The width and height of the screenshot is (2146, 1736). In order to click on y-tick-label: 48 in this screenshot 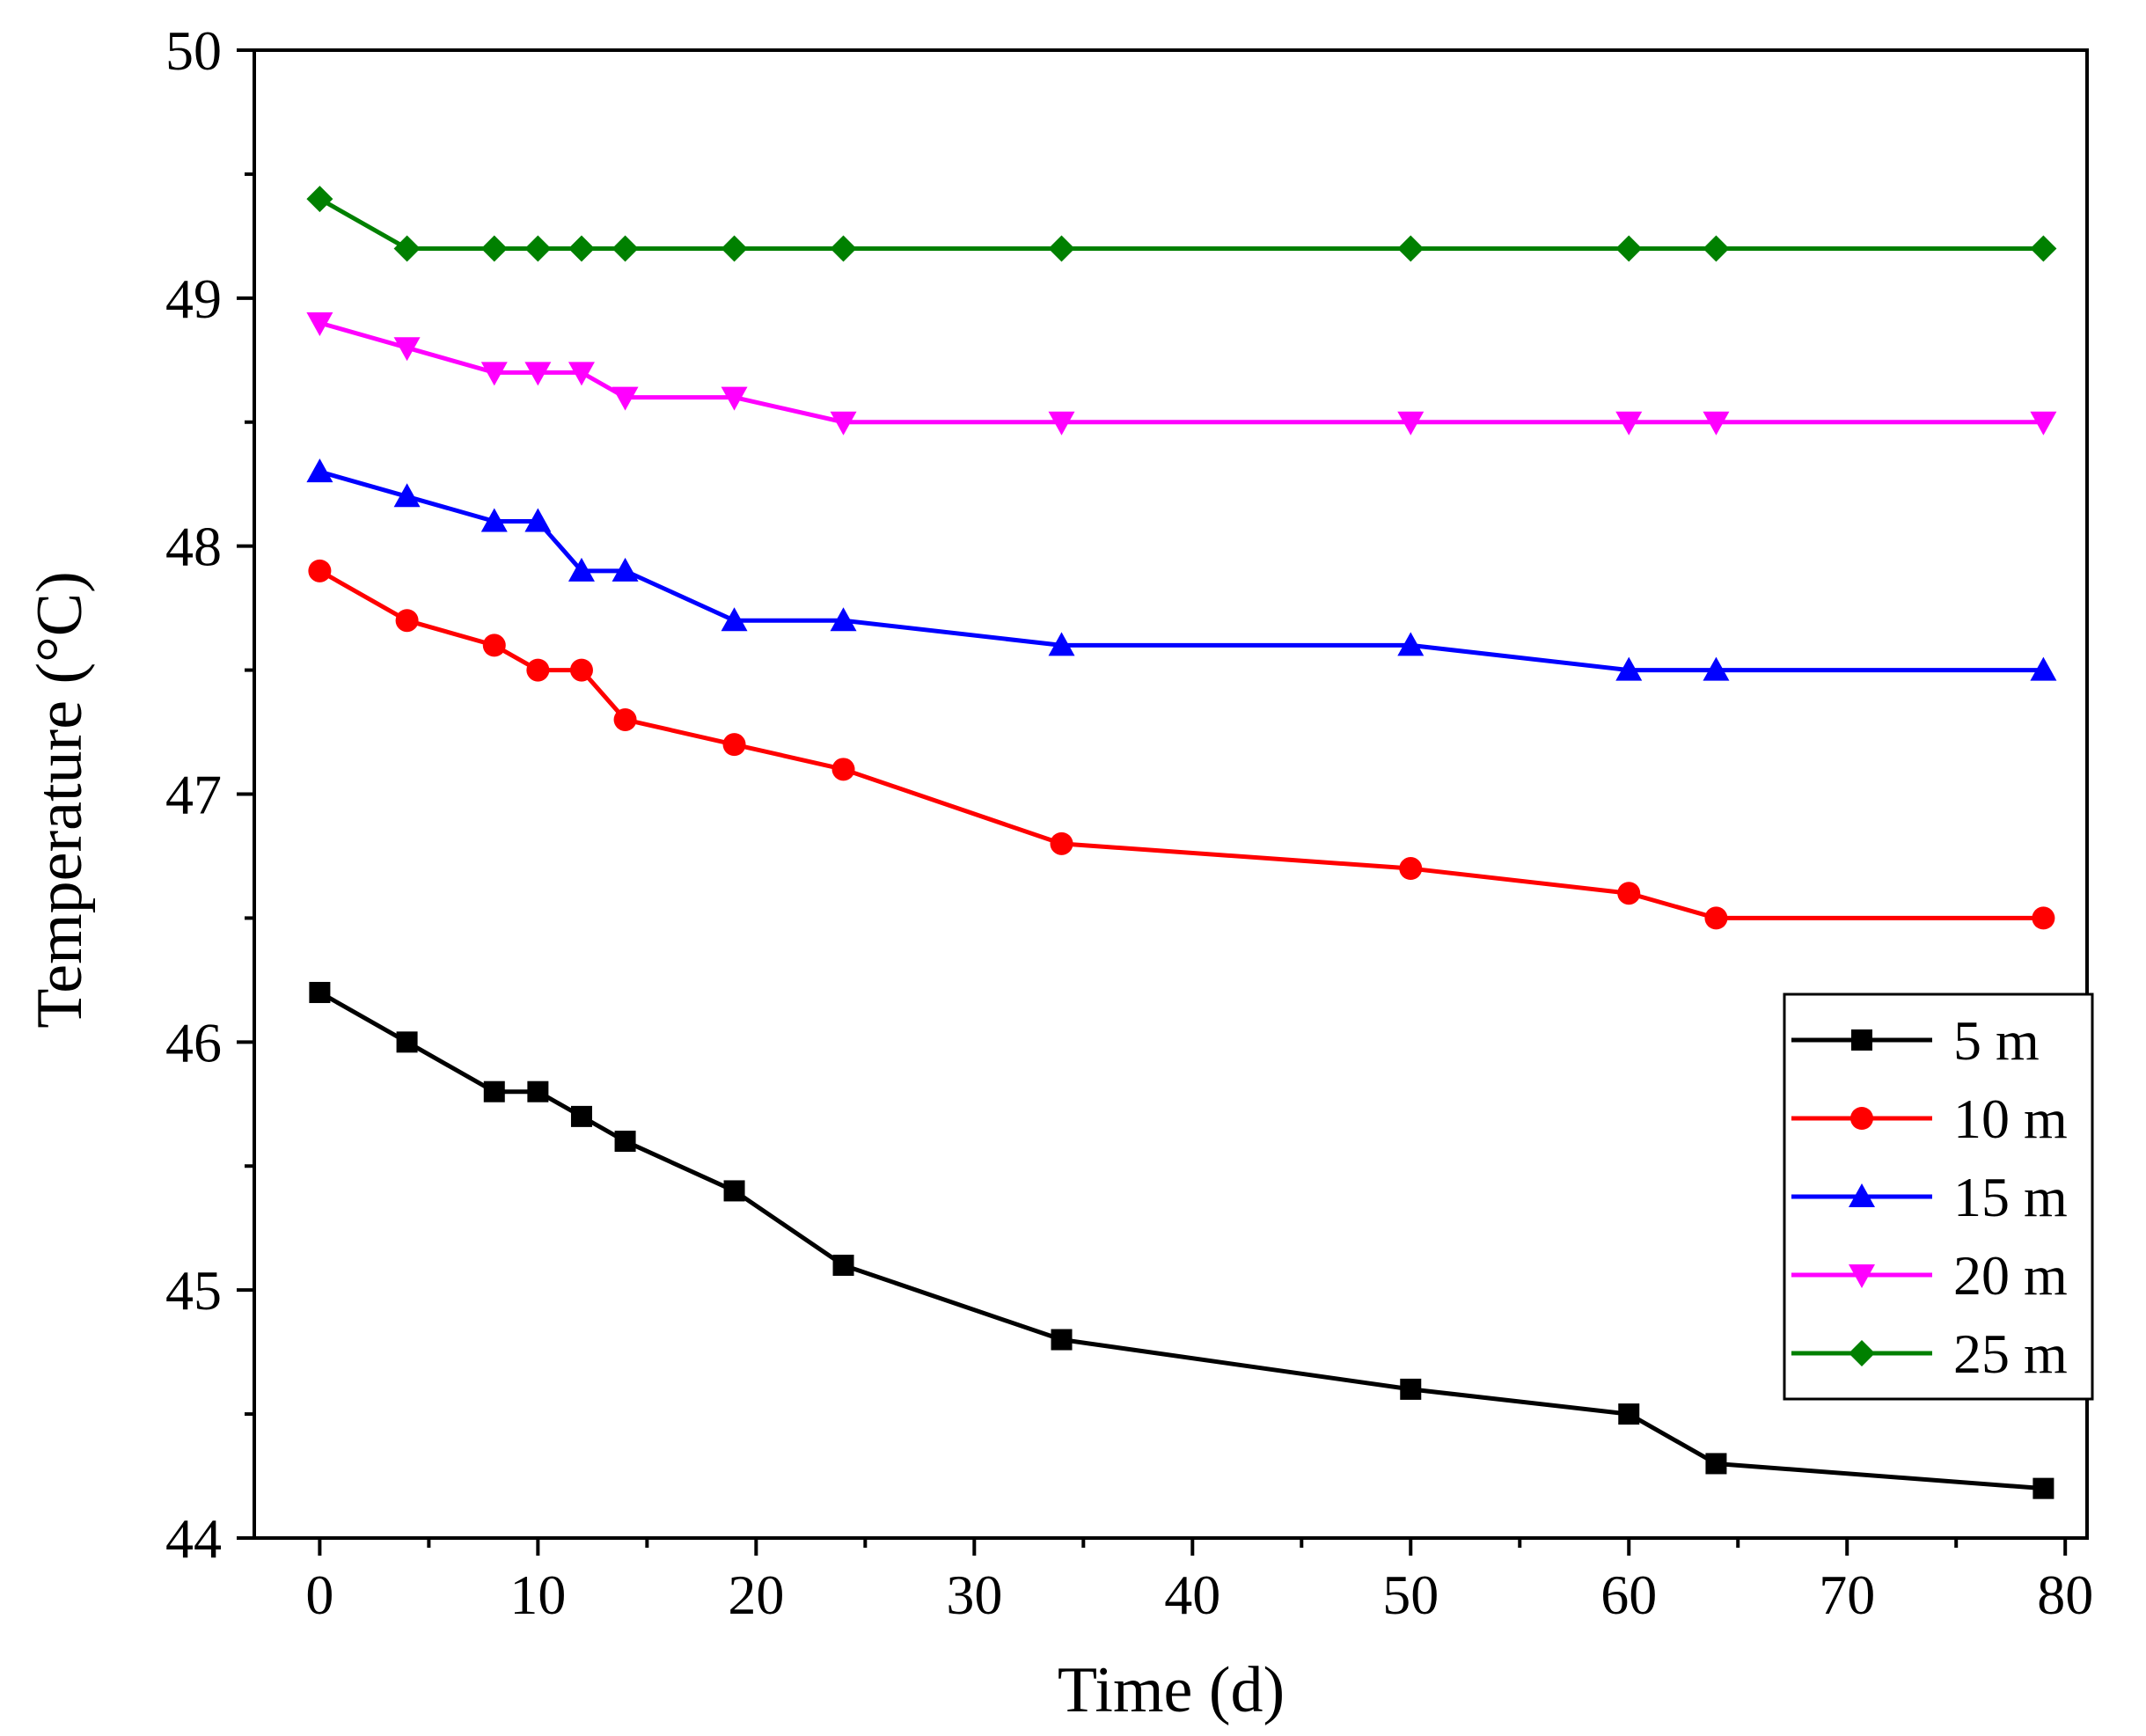, I will do `click(193, 547)`.